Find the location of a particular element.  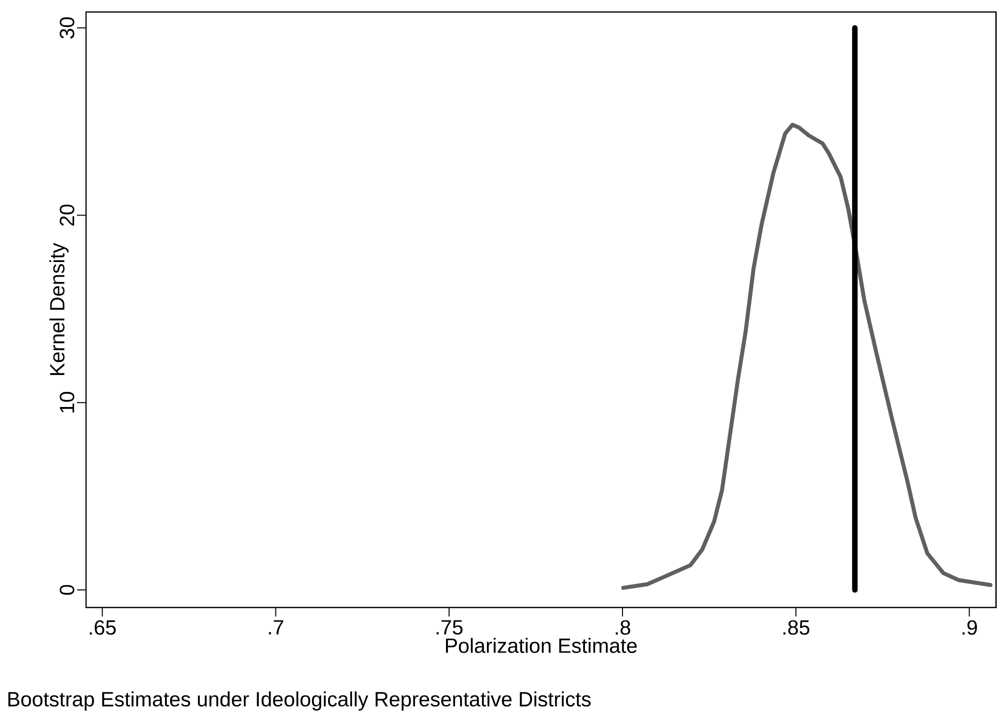

x-axis-title: Polarization Estimate is located at coordinates (541, 646).